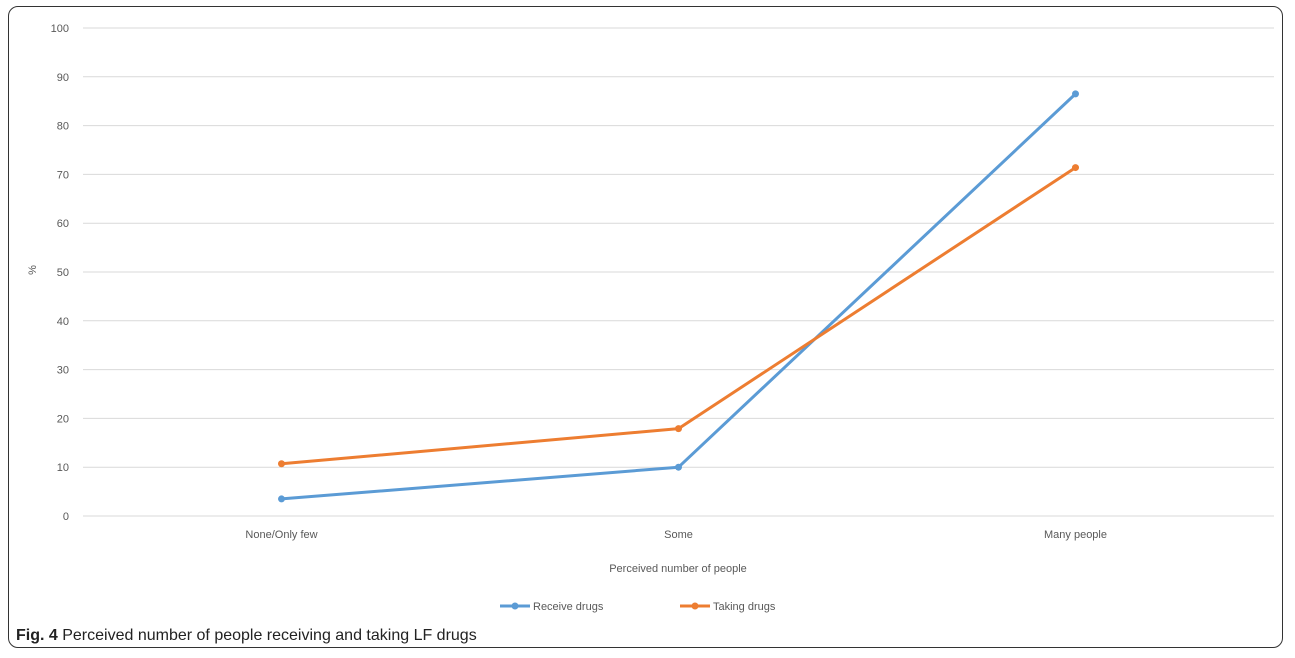 The width and height of the screenshot is (1295, 658). What do you see at coordinates (33, 270) in the screenshot?
I see `y-axis-title: %` at bounding box center [33, 270].